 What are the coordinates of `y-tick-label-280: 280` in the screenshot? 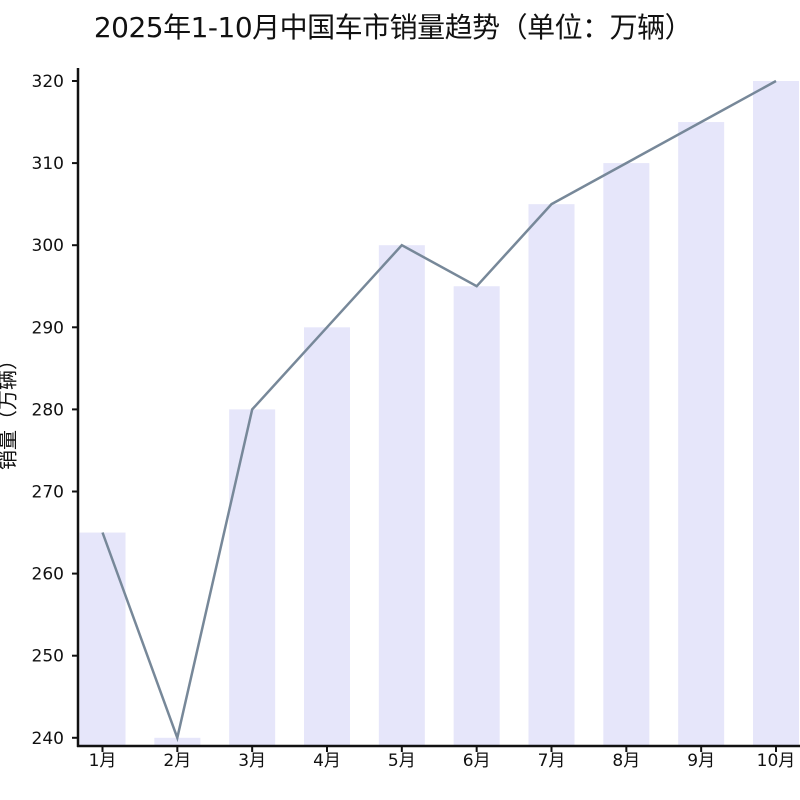 It's located at (48, 410).